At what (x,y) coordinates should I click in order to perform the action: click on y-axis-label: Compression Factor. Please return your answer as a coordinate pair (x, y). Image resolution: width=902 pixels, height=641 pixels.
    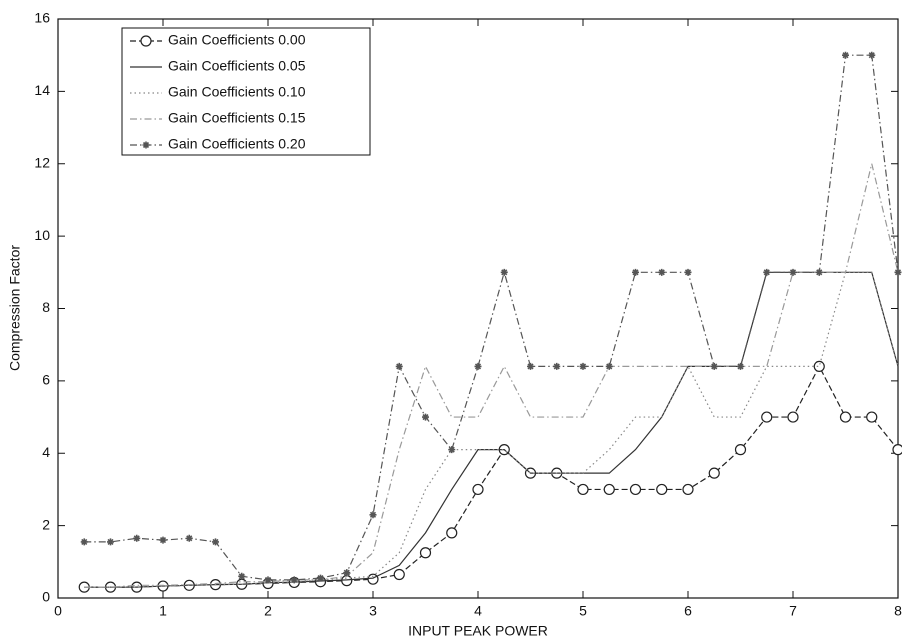
    Looking at the image, I should click on (15, 308).